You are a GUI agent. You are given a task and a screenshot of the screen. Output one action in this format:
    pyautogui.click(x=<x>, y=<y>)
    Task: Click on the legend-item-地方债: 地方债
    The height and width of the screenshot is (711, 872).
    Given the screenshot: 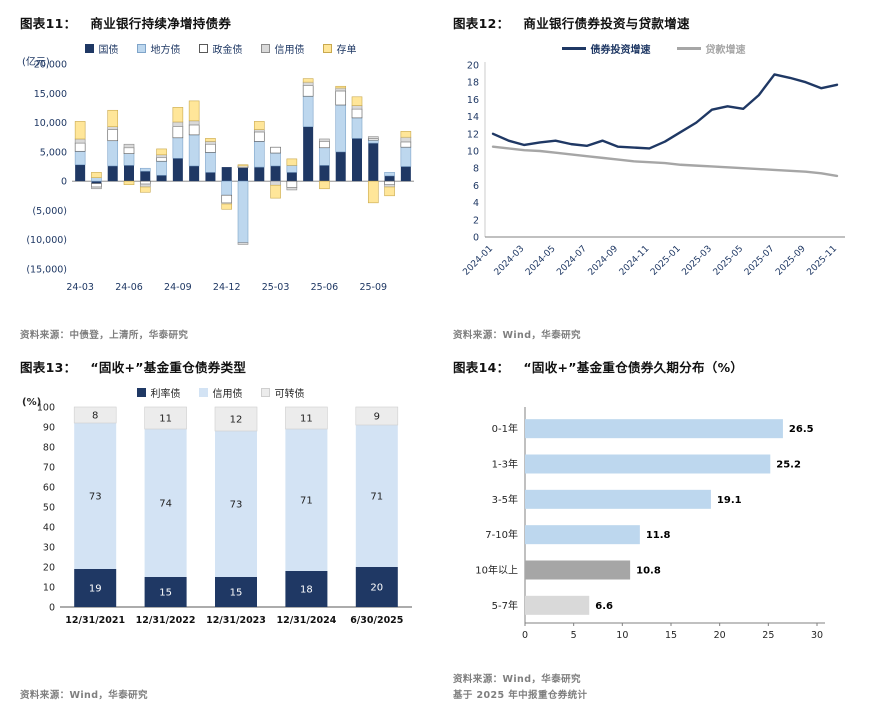 What is the action you would take?
    pyautogui.click(x=158, y=48)
    